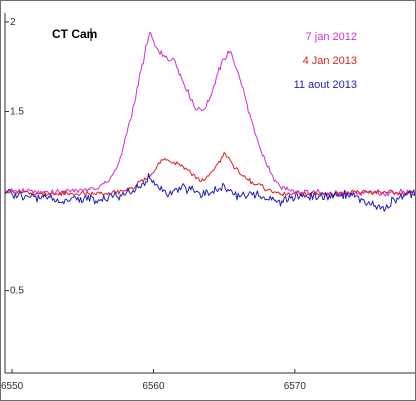 The image size is (416, 401). What do you see at coordinates (331, 37) in the screenshot?
I see `legend-entry: 7 jan 2012` at bounding box center [331, 37].